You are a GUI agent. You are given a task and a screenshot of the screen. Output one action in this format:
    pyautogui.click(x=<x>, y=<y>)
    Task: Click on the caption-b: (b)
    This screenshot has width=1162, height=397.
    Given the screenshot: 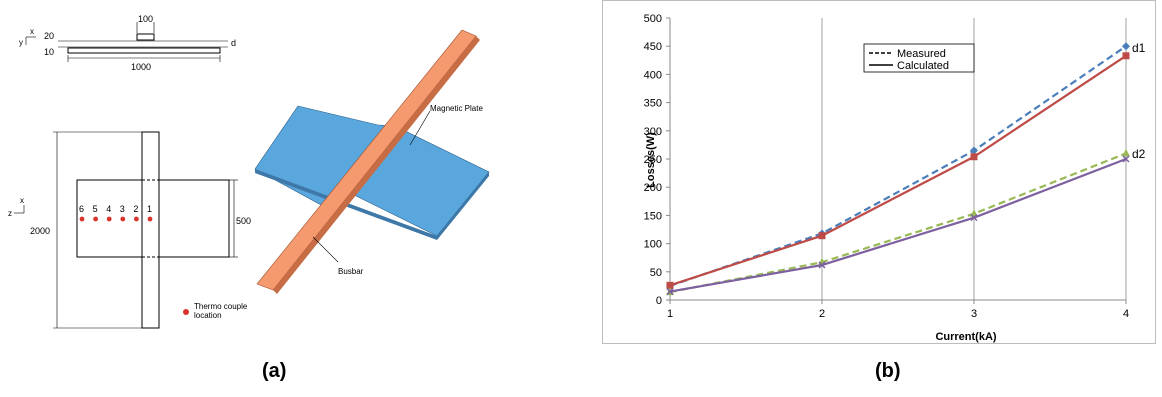 What is the action you would take?
    pyautogui.click(x=888, y=371)
    